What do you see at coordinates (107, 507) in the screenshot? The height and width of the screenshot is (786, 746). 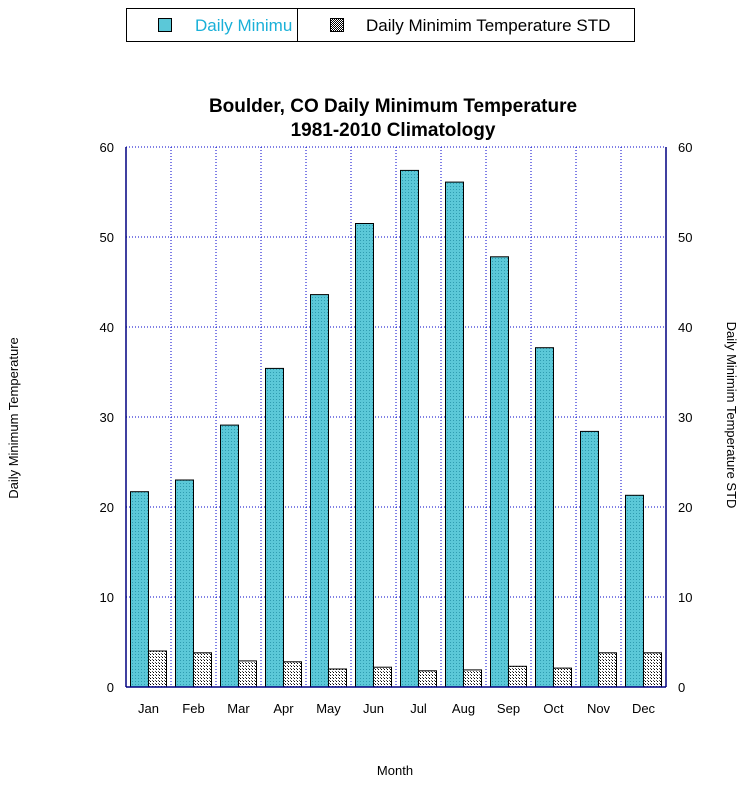 I see `y-tick-label: 20` at bounding box center [107, 507].